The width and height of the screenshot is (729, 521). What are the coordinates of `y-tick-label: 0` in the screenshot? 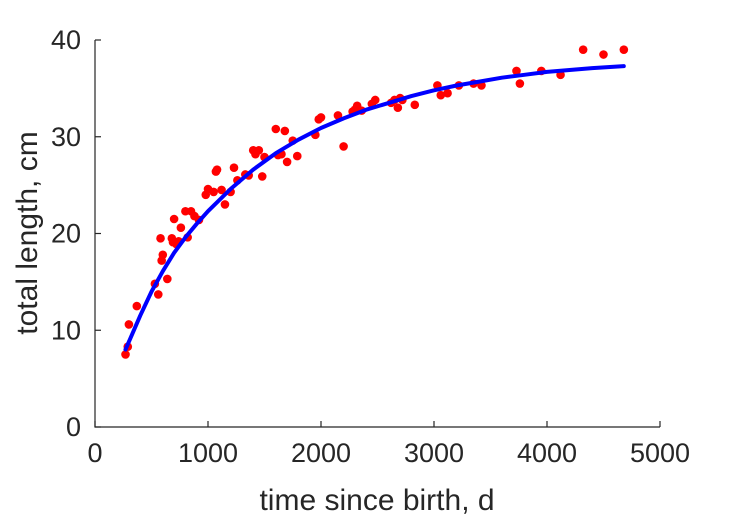 It's located at (73, 427).